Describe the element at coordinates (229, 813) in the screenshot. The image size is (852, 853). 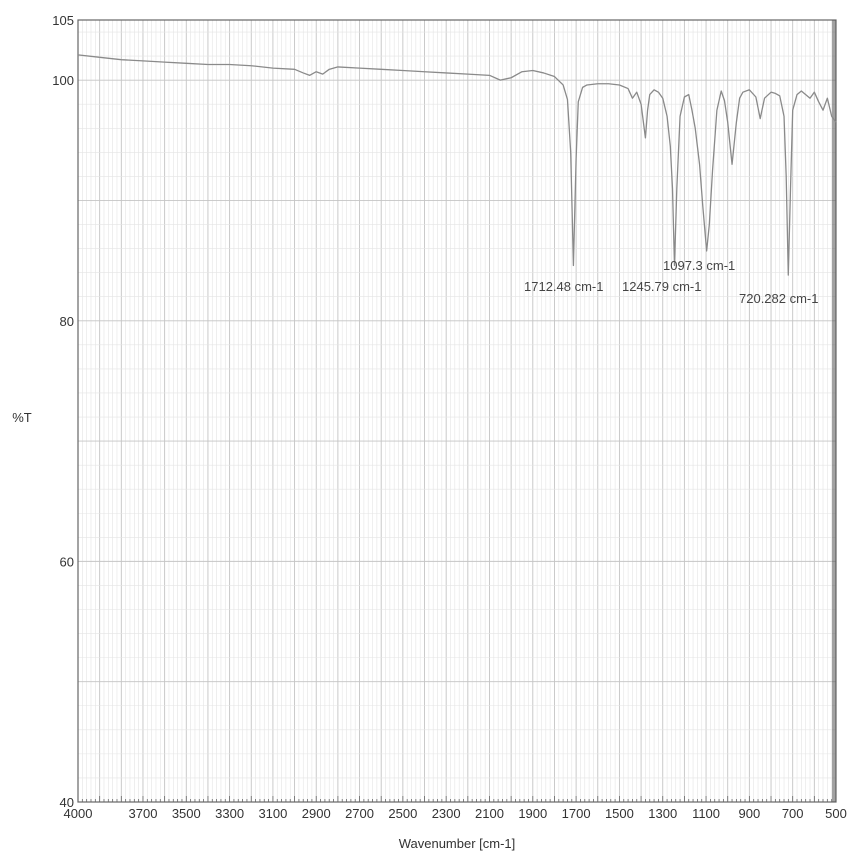
I see `x-tick-label: 3300` at that location.